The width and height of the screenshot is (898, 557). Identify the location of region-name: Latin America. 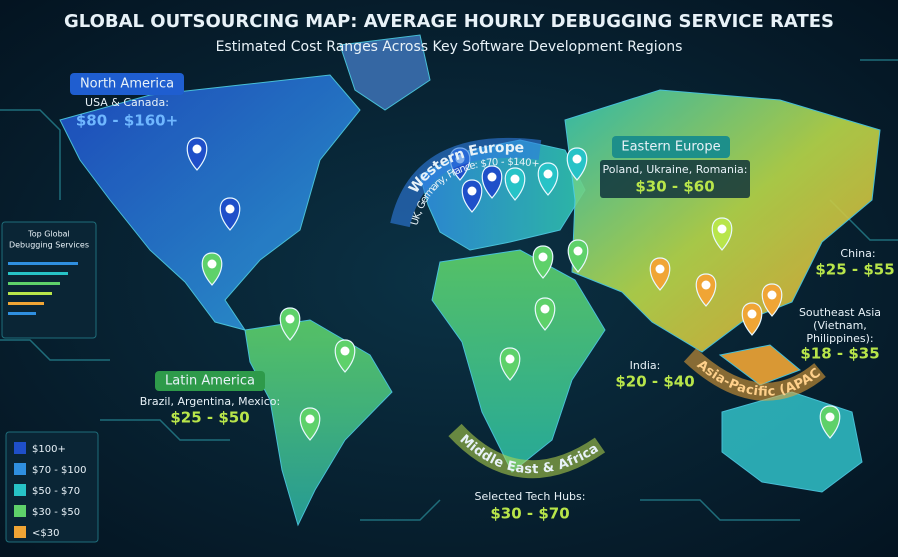
(210, 381).